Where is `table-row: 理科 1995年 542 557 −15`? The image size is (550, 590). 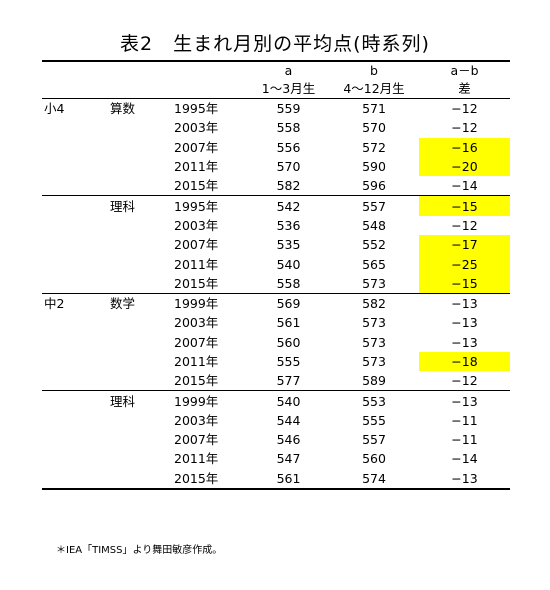
table-row: 理科 1995年 542 557 −15 is located at coordinates (276, 205).